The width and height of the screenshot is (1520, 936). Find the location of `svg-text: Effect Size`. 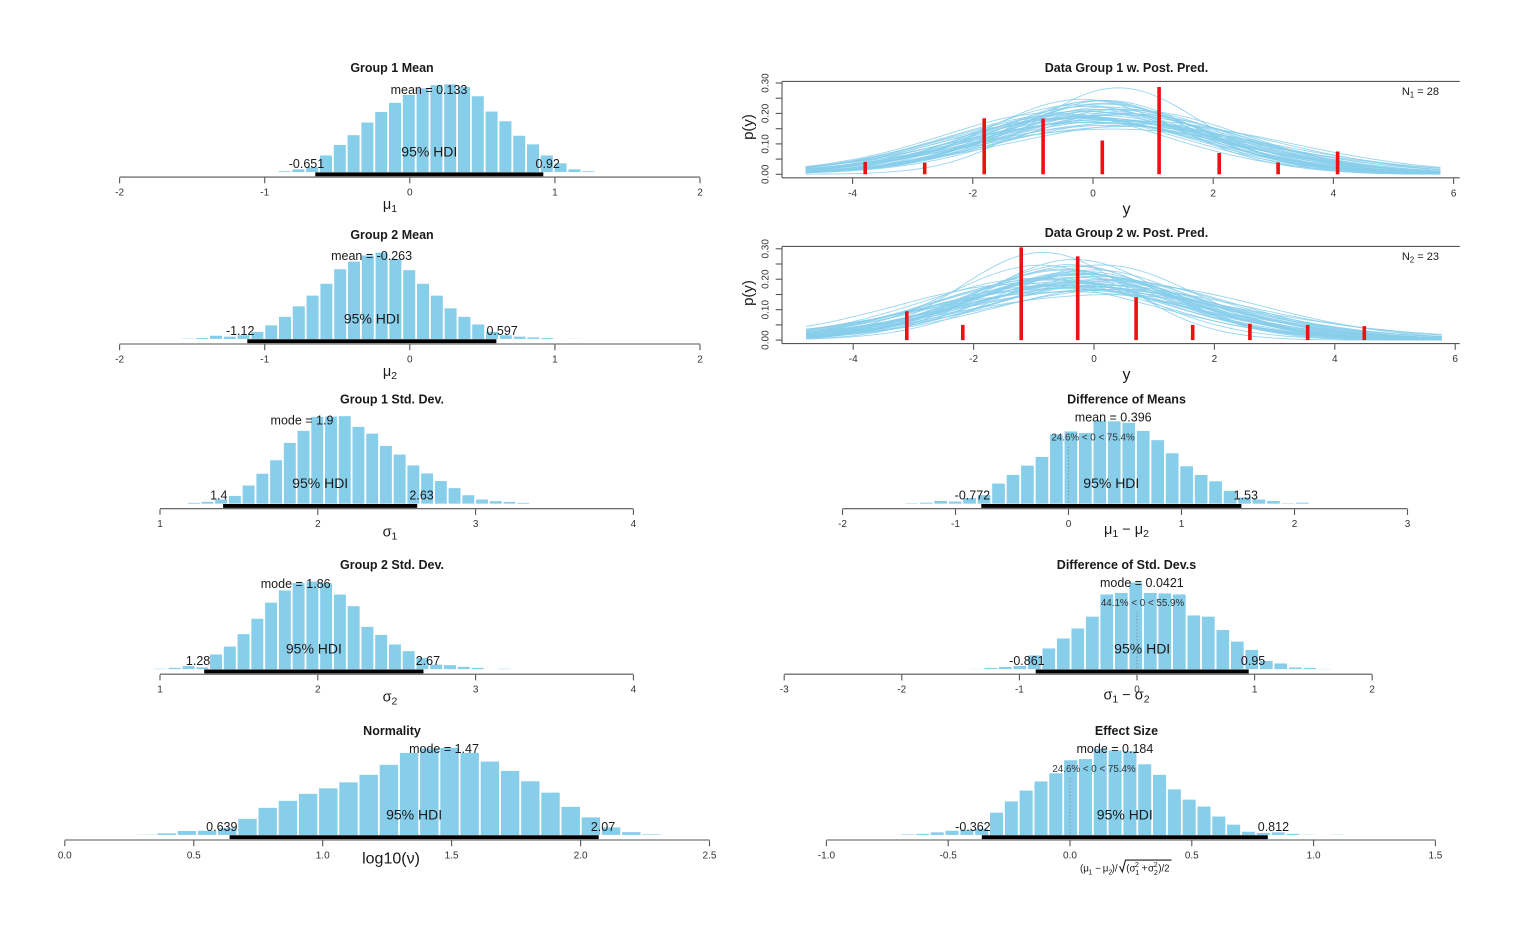

svg-text: Effect Size is located at coordinates (1126, 731).